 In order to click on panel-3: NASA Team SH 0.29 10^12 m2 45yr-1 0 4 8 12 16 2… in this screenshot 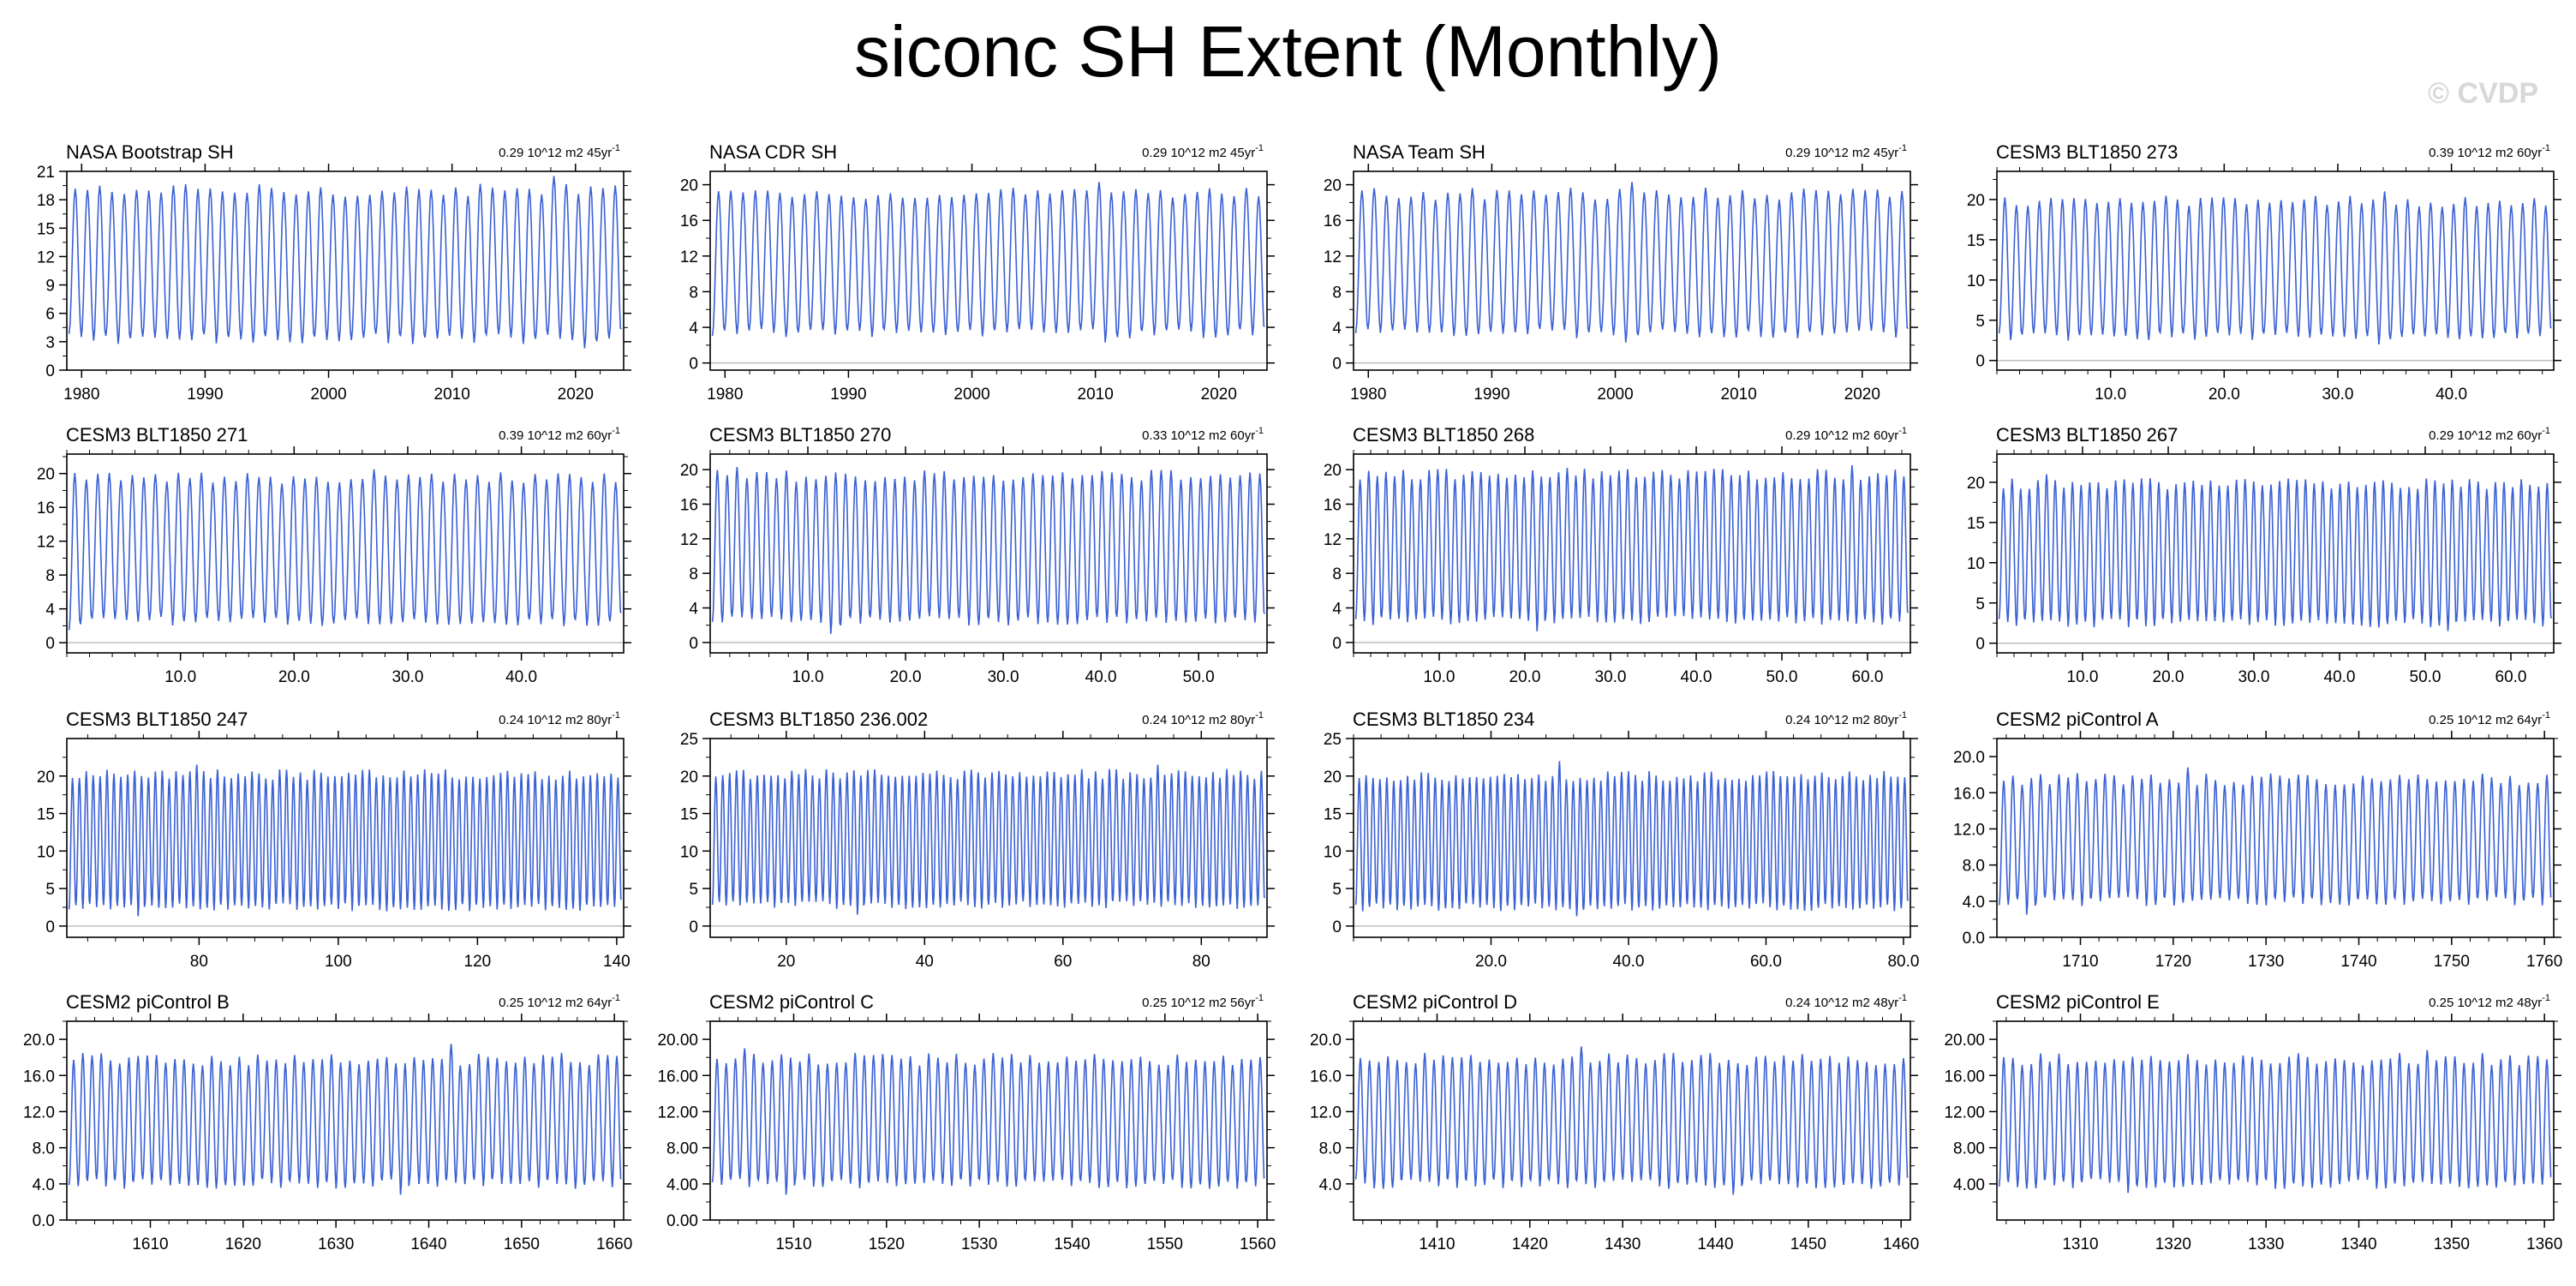, I will do `click(1621, 272)`.